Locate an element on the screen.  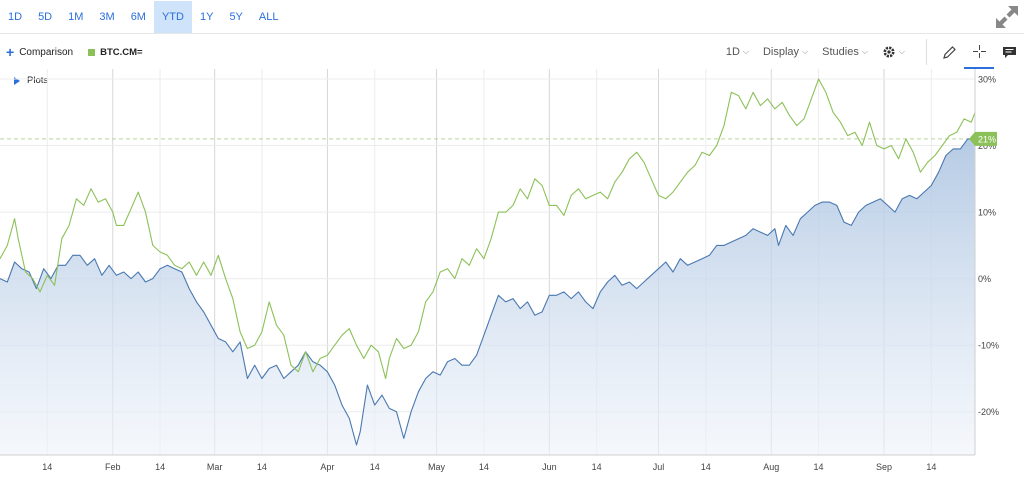
range-button-3m: 3M is located at coordinates (107, 16).